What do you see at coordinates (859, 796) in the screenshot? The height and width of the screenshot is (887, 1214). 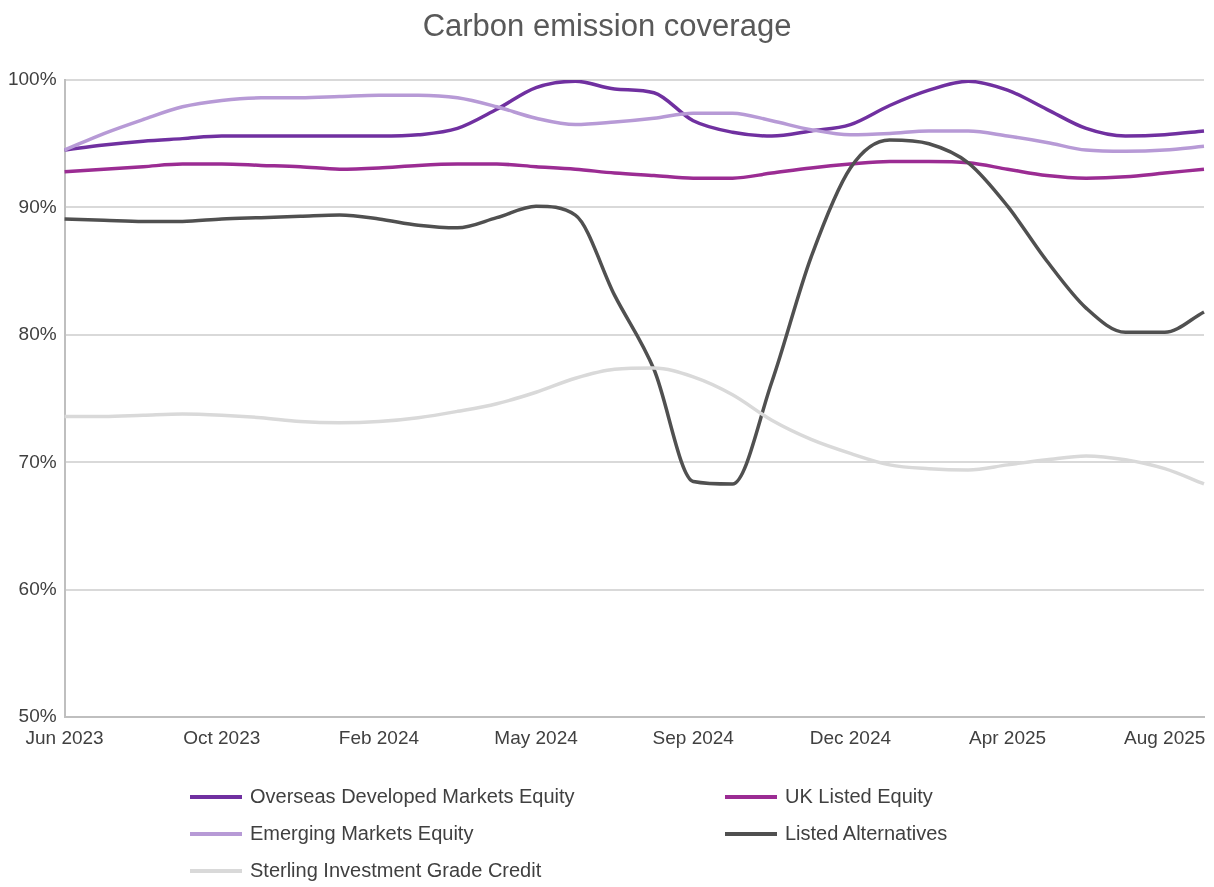 I see `legend-label: UK Listed Equity` at bounding box center [859, 796].